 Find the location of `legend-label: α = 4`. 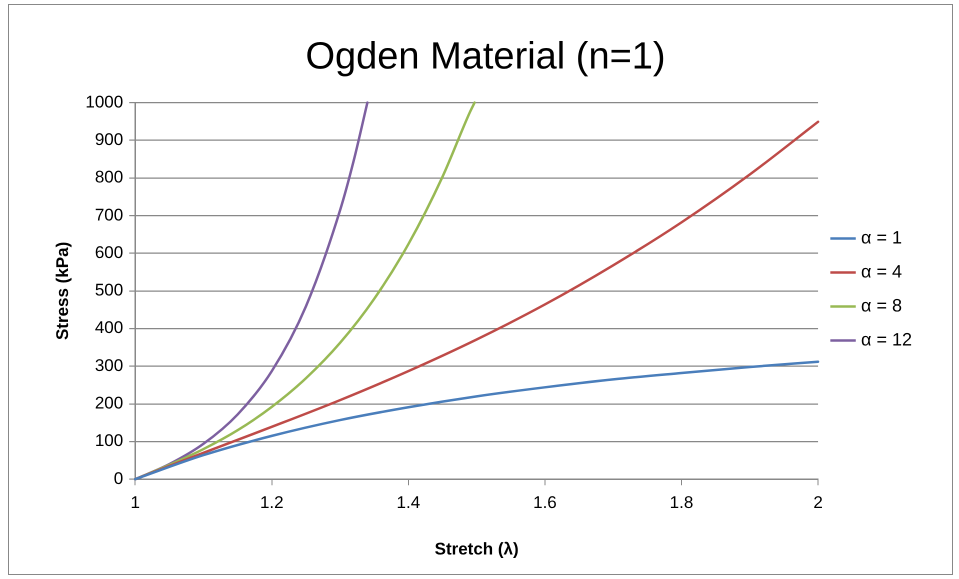

legend-label: α = 4 is located at coordinates (881, 271).